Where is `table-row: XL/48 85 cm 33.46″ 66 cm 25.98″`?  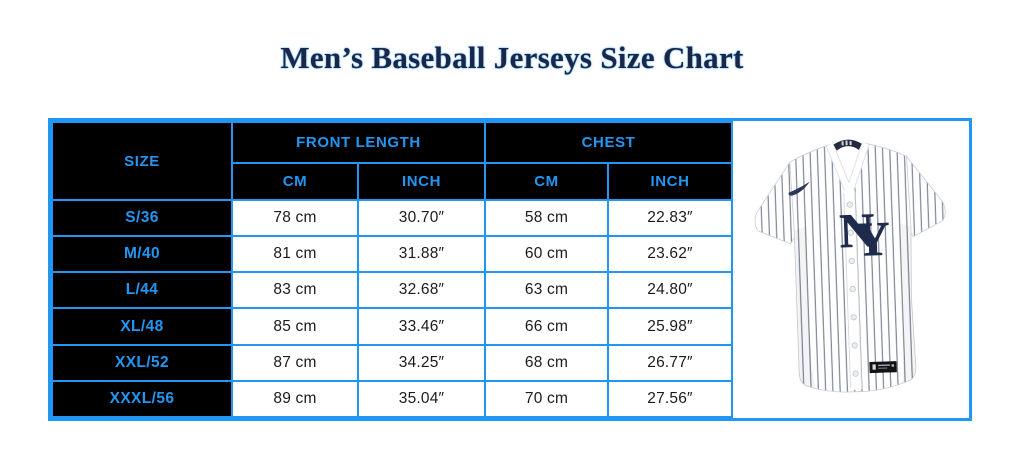
table-row: XL/48 85 cm 33.46″ 66 cm 25.98″ is located at coordinates (392, 326).